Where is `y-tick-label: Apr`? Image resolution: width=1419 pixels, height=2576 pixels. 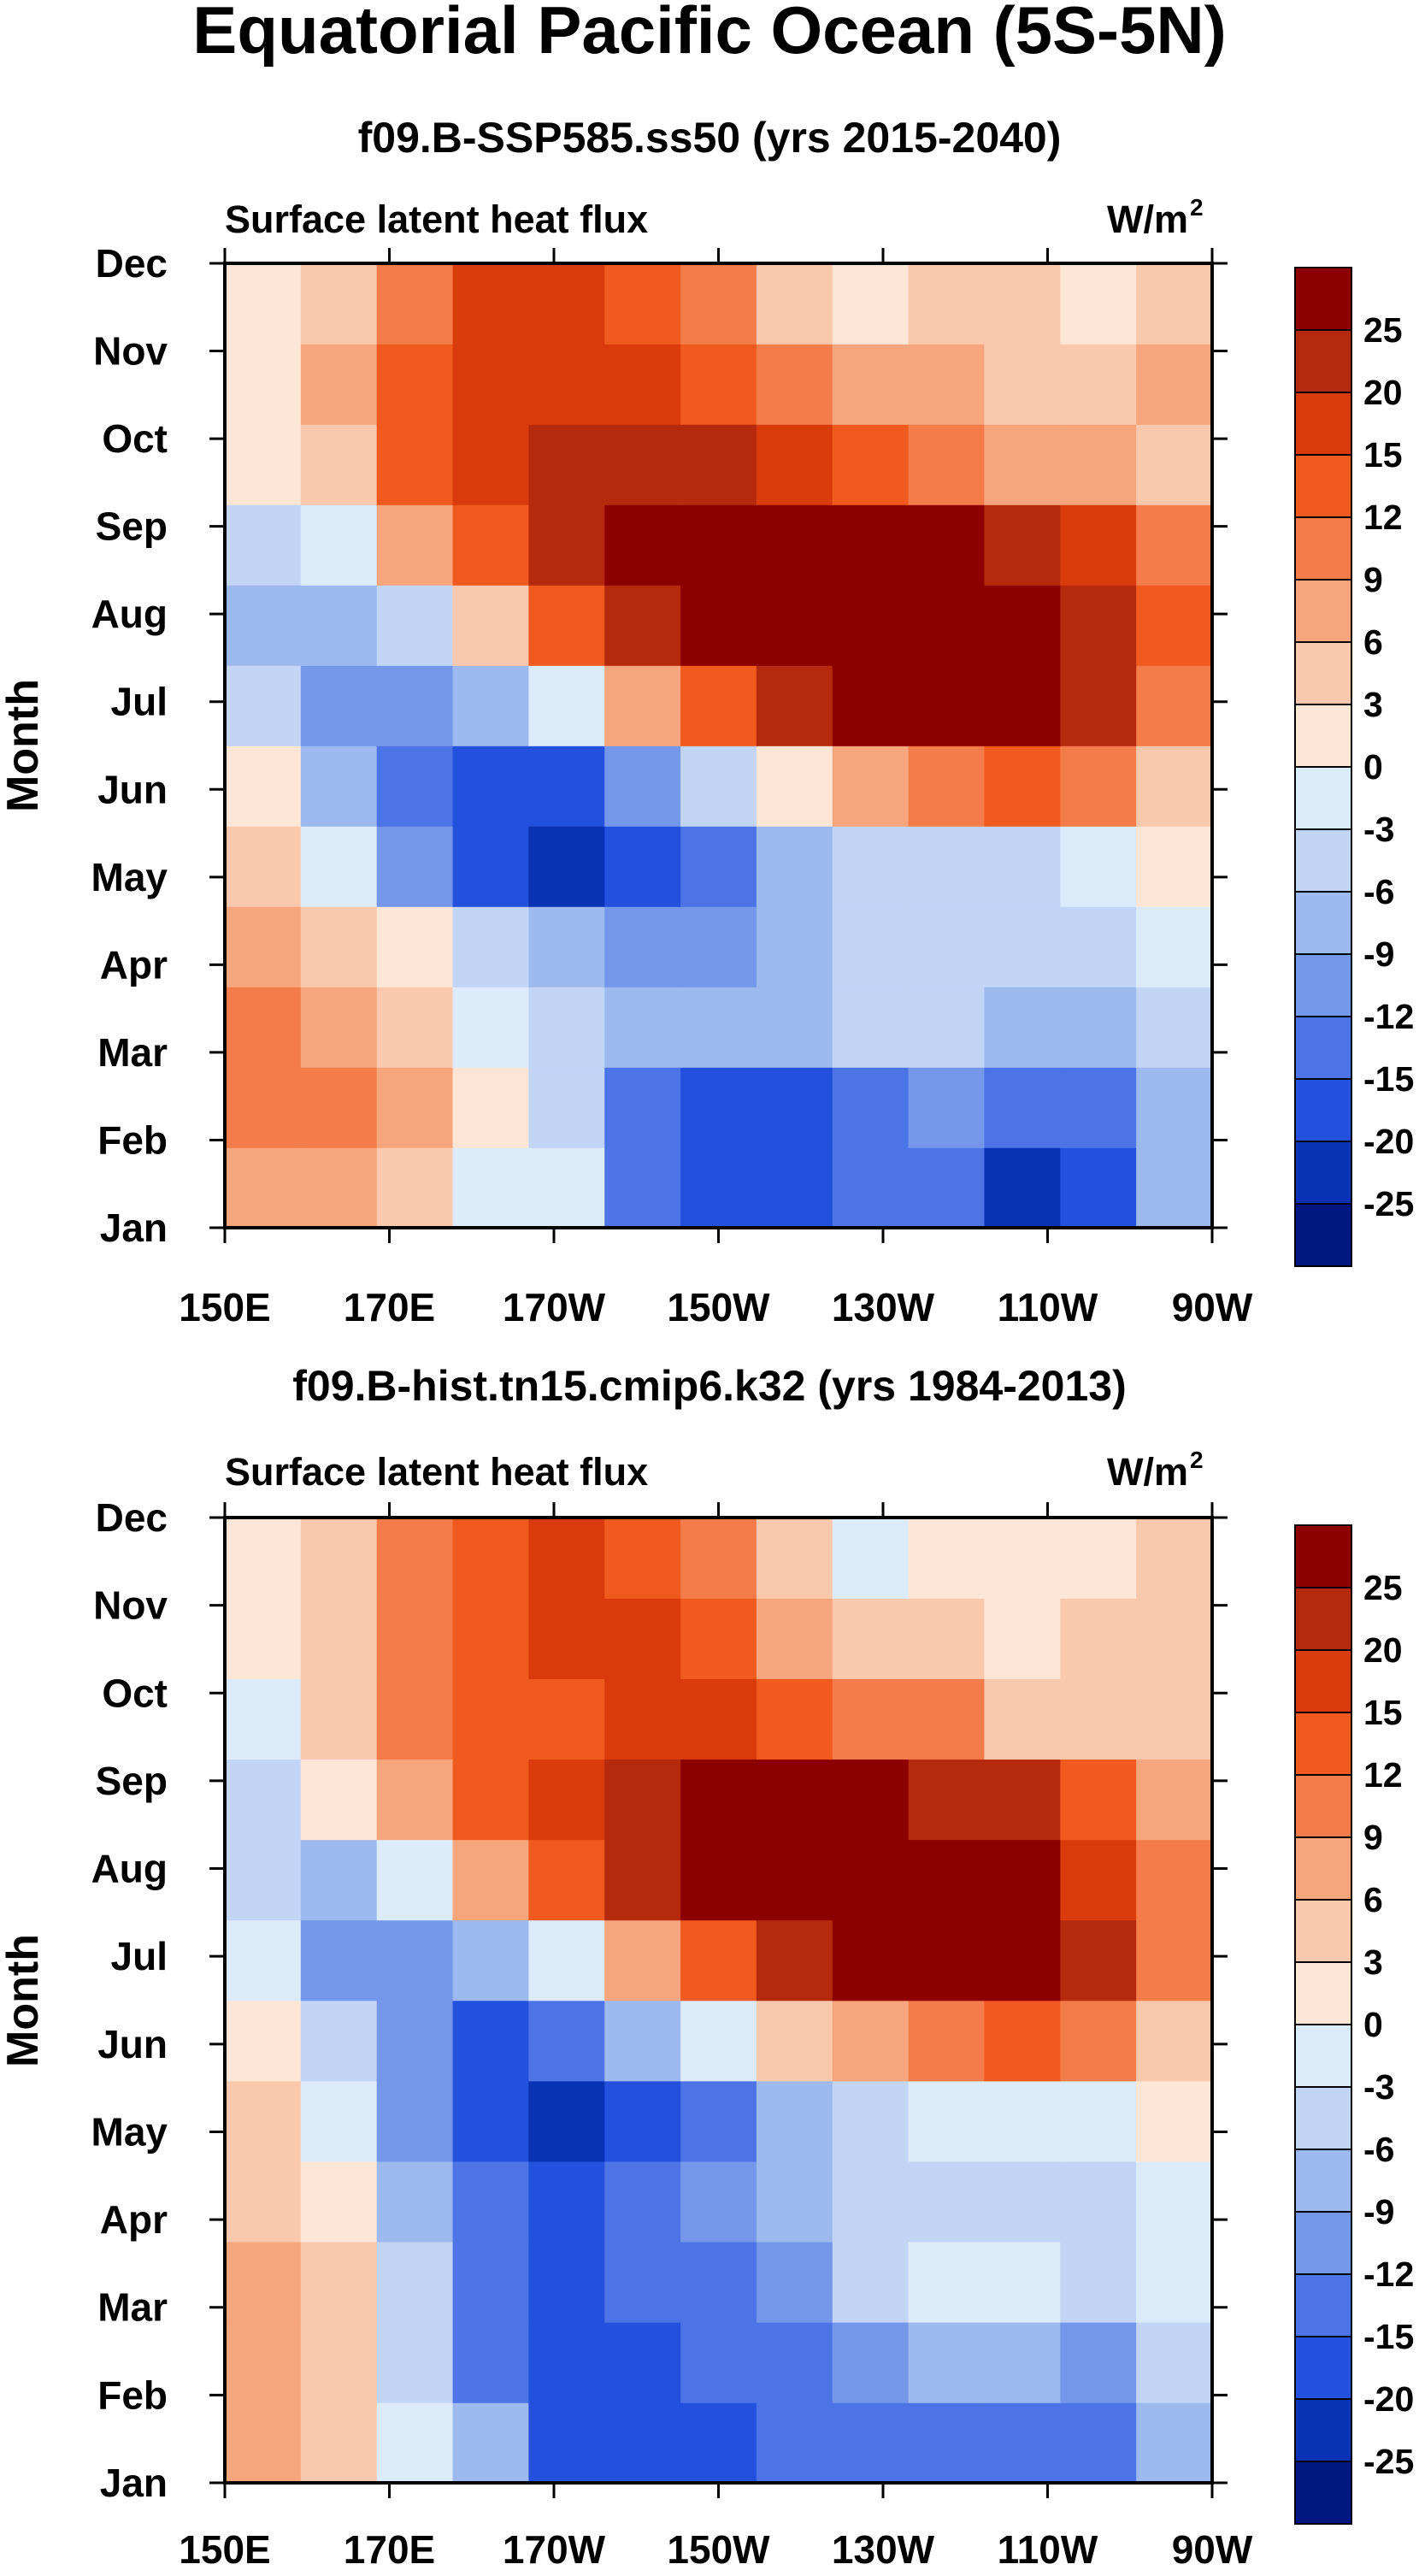
y-tick-label: Apr is located at coordinates (134, 2219).